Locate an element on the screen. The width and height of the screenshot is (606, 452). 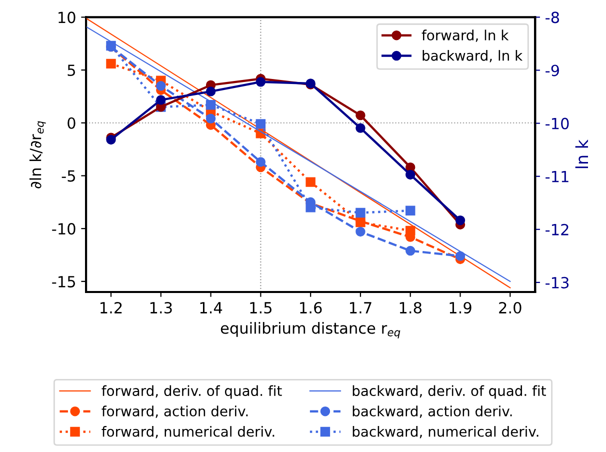
x-tick-label: 1.4 is located at coordinates (211, 308).